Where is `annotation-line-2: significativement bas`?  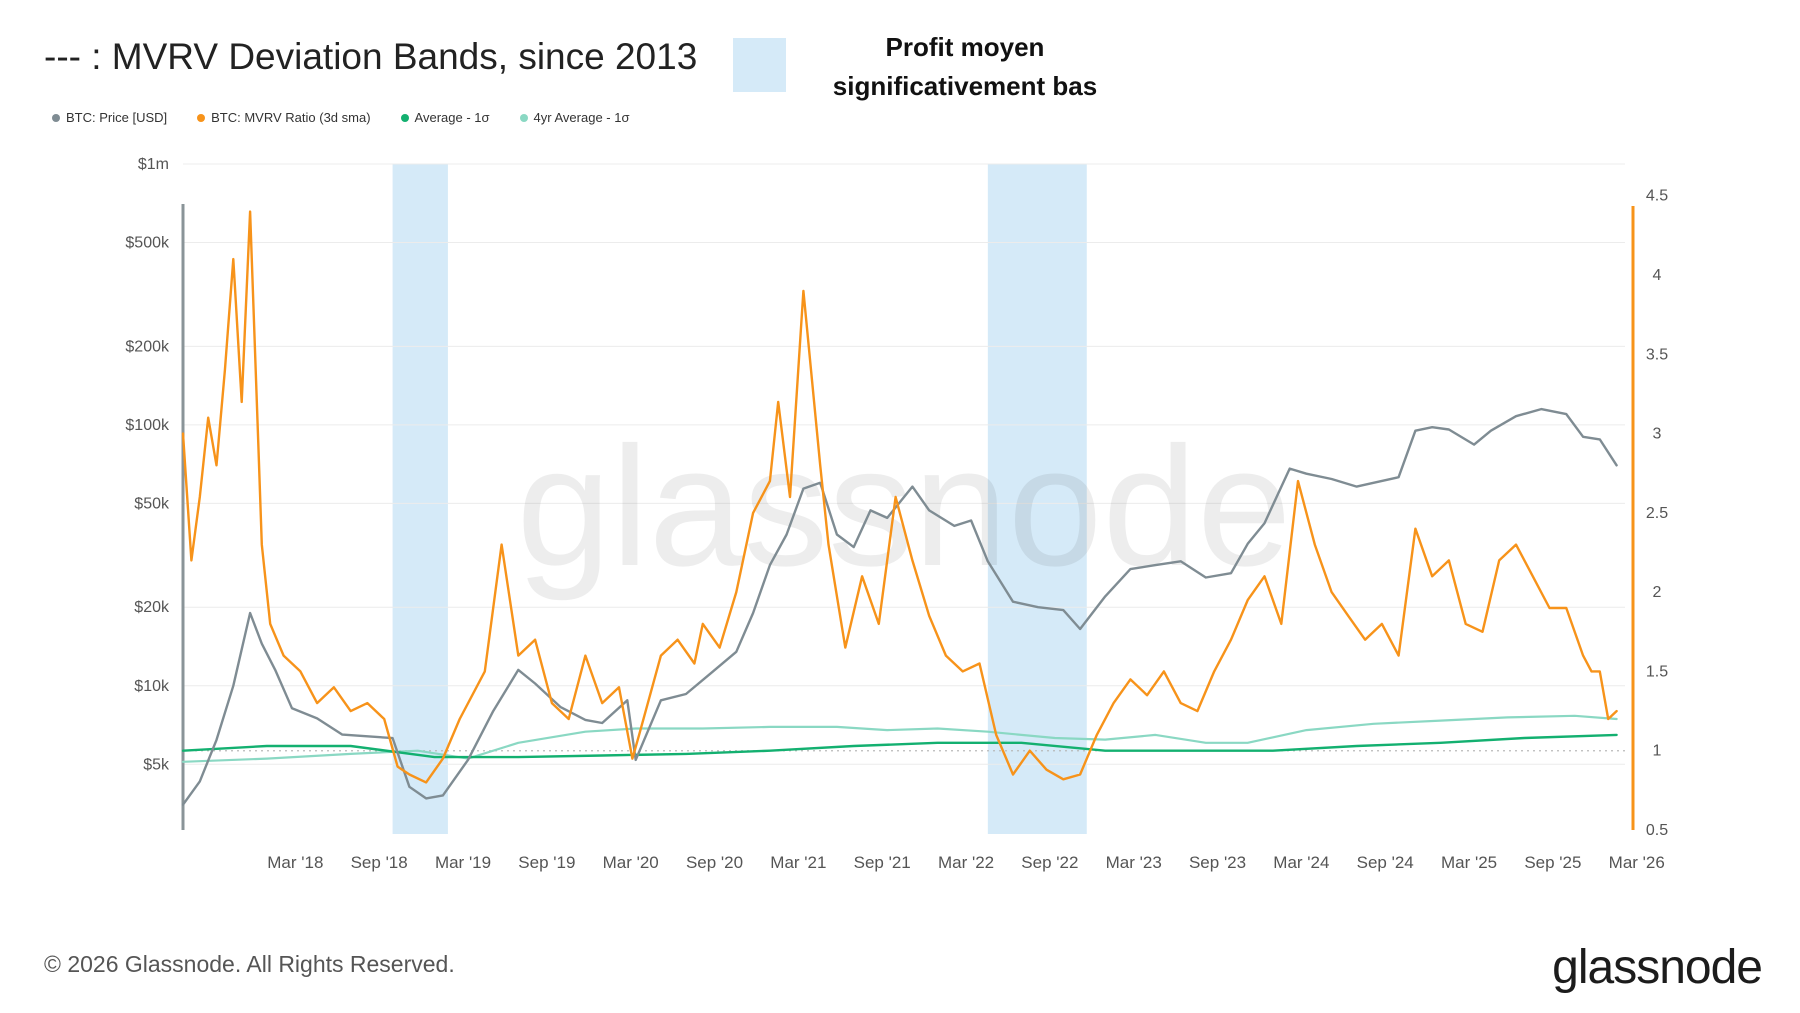 annotation-line-2: significativement bas is located at coordinates (965, 86).